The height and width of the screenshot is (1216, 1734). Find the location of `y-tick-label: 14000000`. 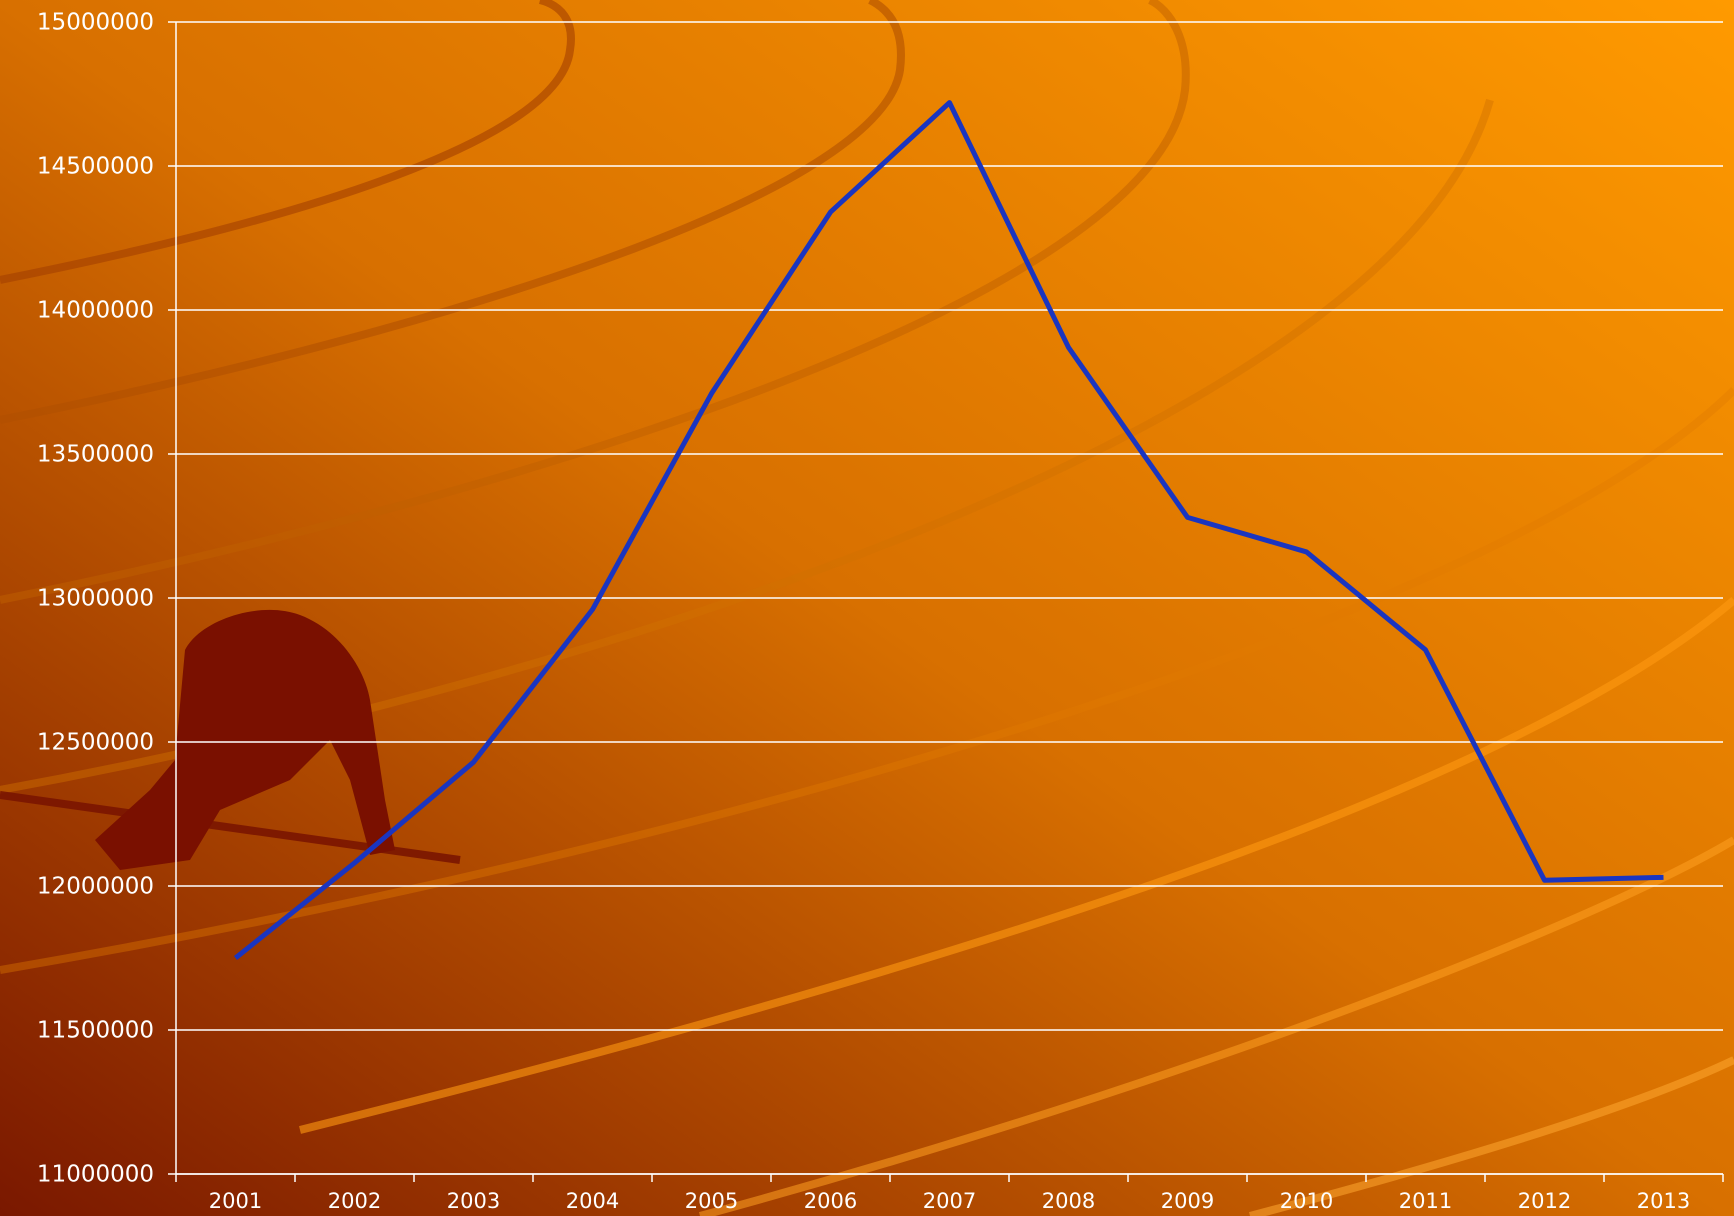

y-tick-label: 14000000 is located at coordinates (95, 311).